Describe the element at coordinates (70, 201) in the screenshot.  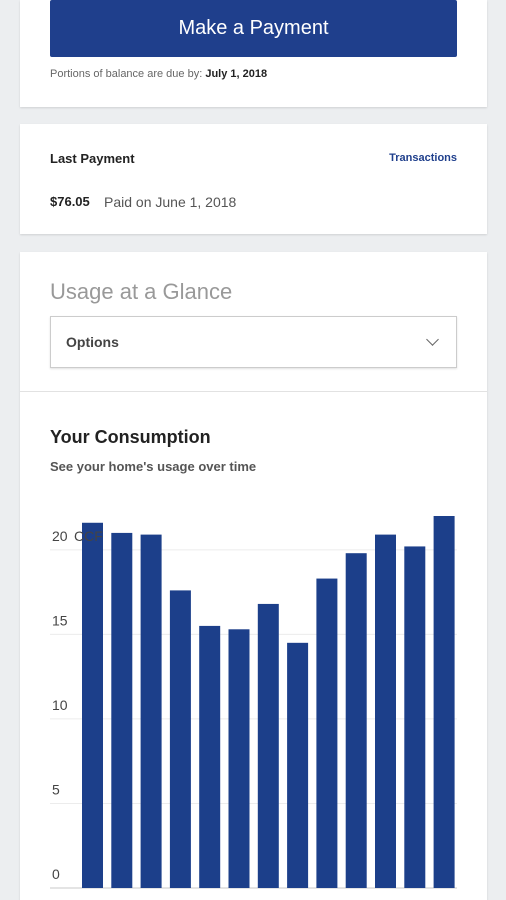
I see `last-payment-amount: $76.05` at that location.